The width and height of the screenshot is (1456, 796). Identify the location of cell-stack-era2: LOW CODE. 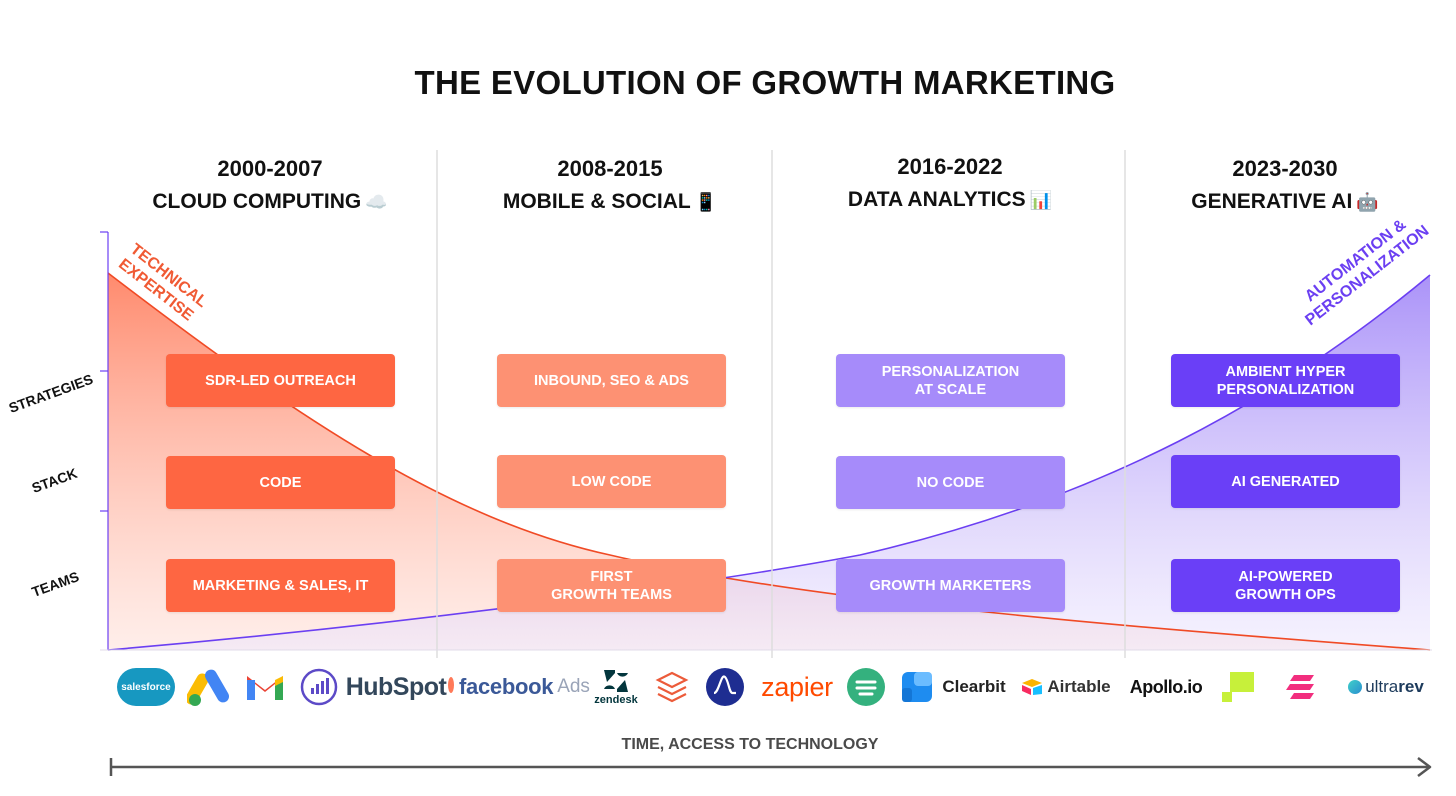
(611, 481).